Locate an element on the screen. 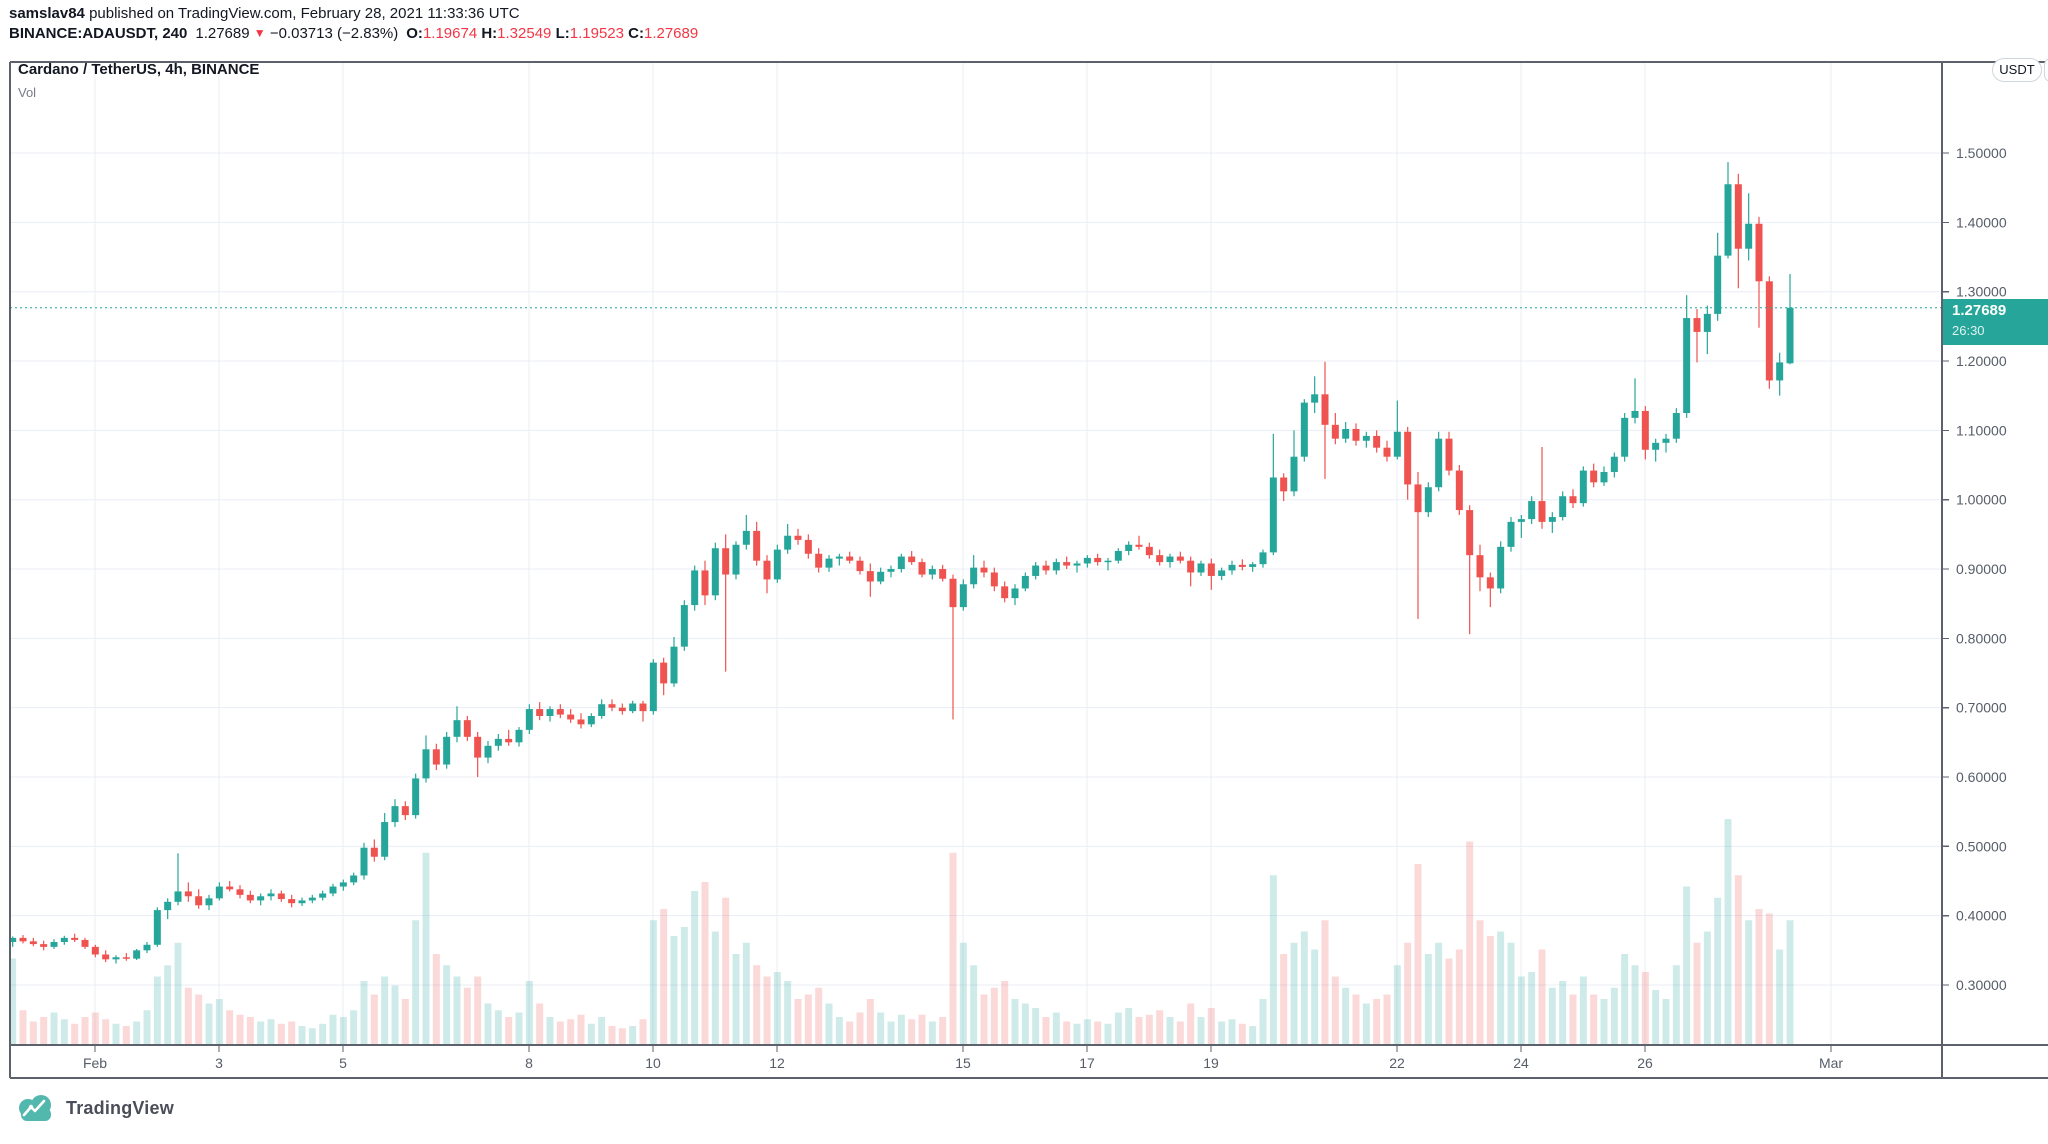 The width and height of the screenshot is (2048, 1144). chart-legend-title: Cardano / TetherUS, 4h, BINANCE is located at coordinates (139, 69).